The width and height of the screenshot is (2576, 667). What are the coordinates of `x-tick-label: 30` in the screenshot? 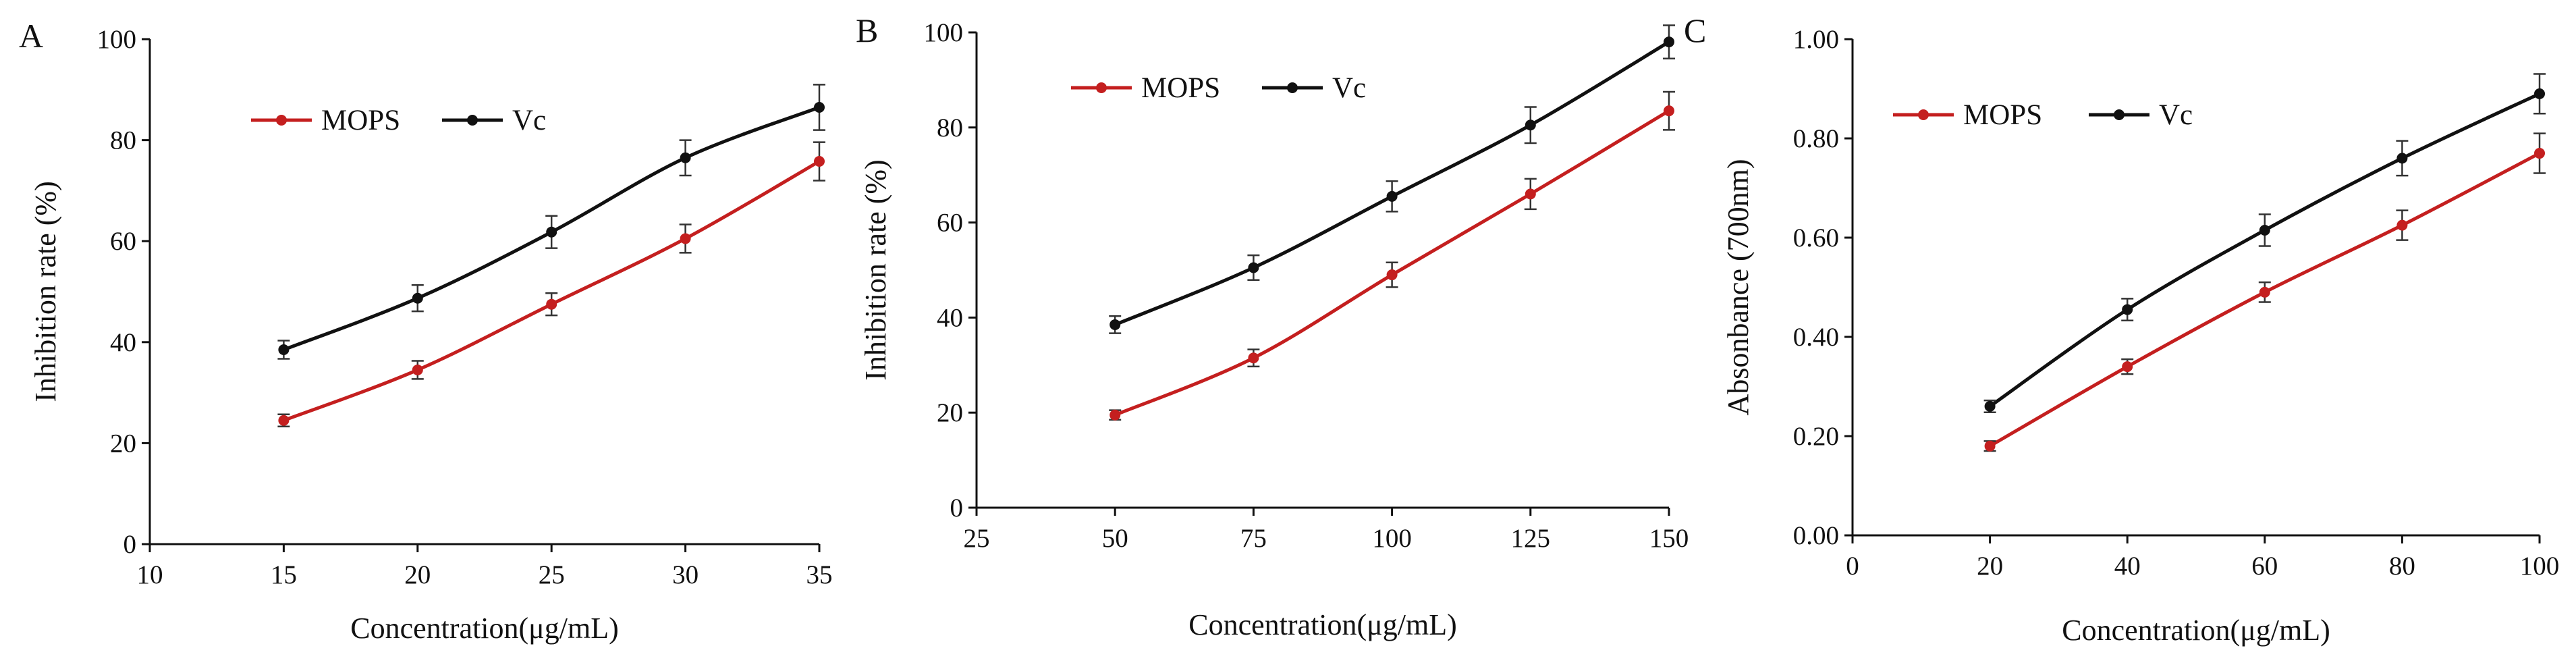 It's located at (685, 575).